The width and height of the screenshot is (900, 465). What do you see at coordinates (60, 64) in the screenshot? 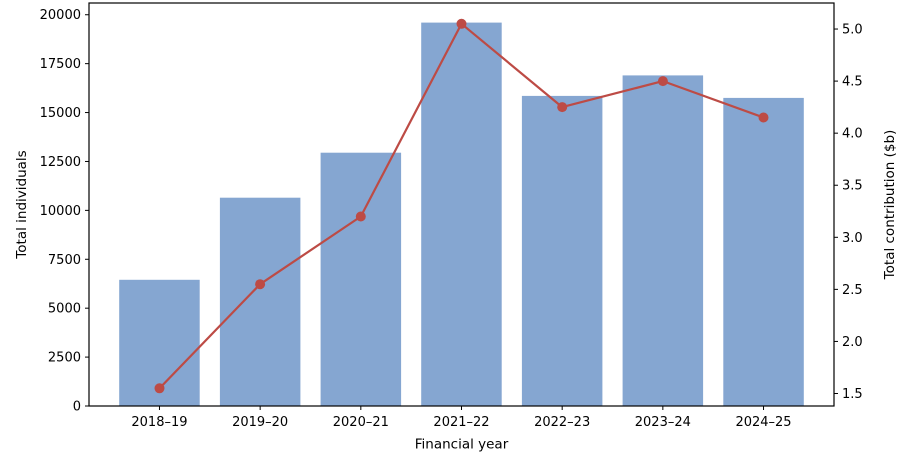
I see `y-left-tick-label: 17500` at bounding box center [60, 64].